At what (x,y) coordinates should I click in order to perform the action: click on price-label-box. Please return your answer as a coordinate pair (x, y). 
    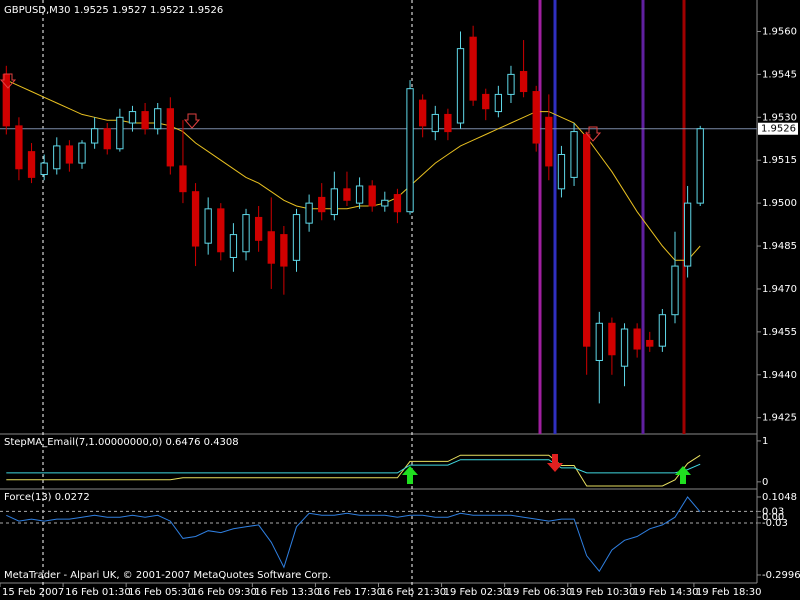
    Looking at the image, I should click on (778, 128).